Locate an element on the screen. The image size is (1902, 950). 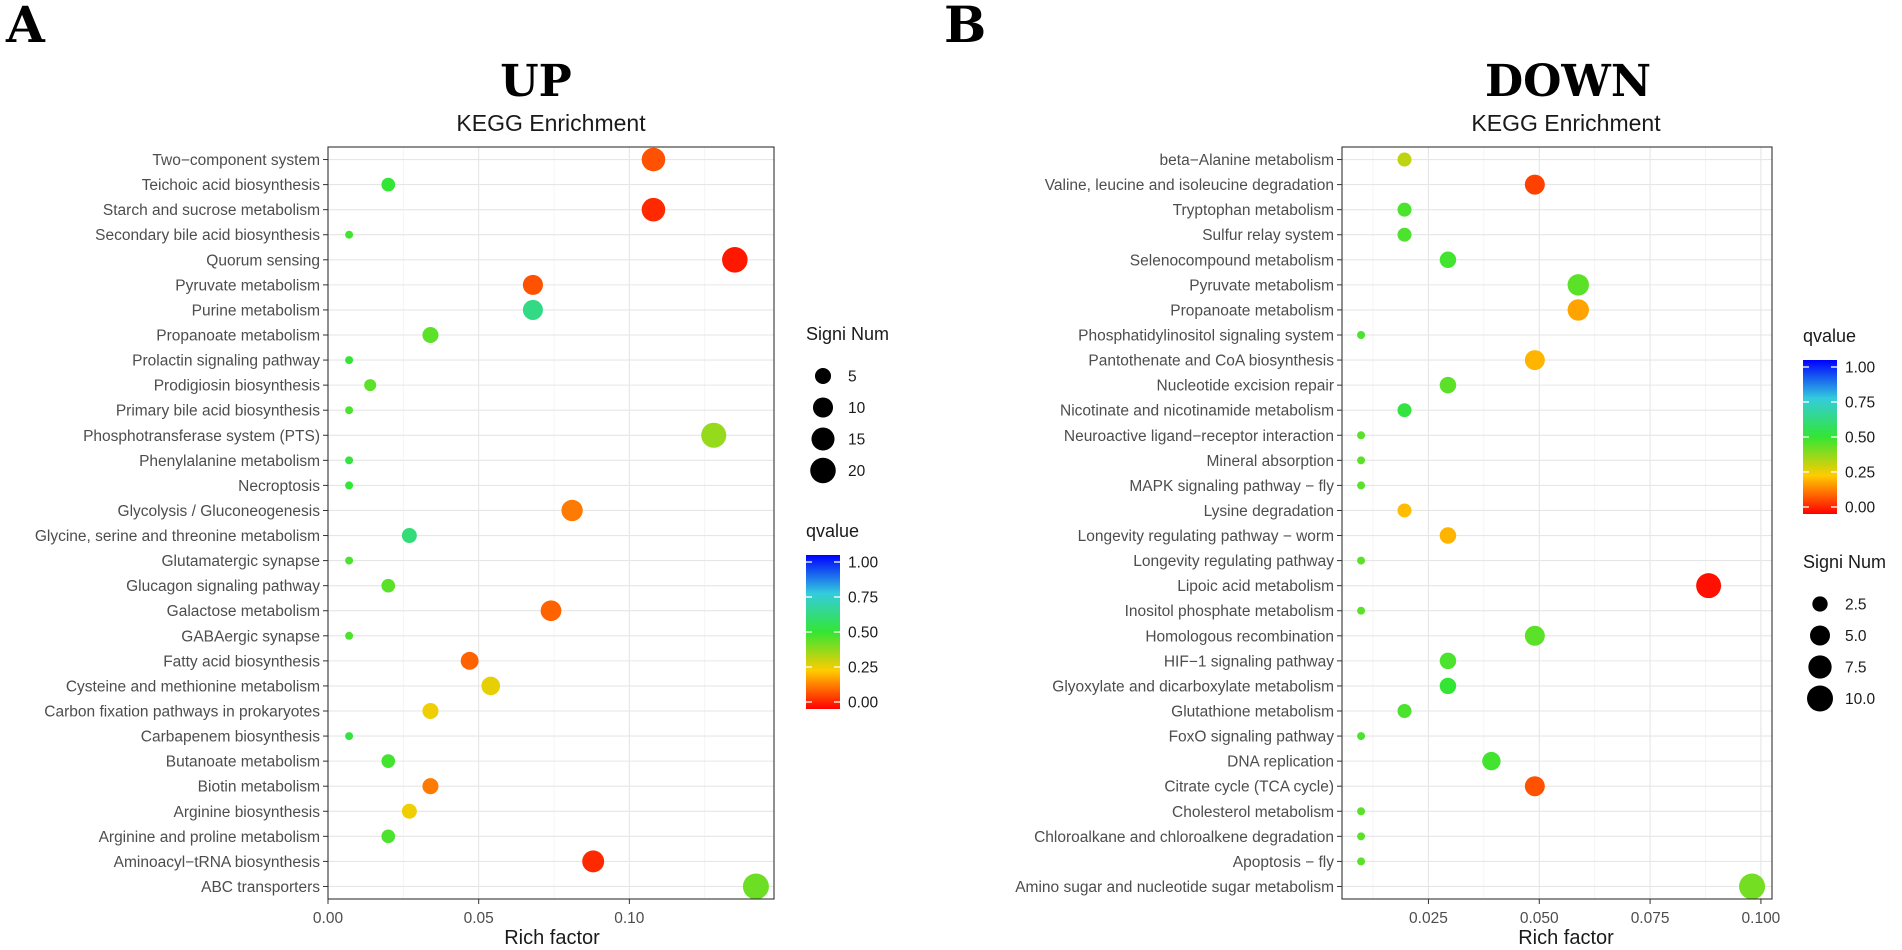
category-label: Arginine biosynthesis is located at coordinates (247, 812).